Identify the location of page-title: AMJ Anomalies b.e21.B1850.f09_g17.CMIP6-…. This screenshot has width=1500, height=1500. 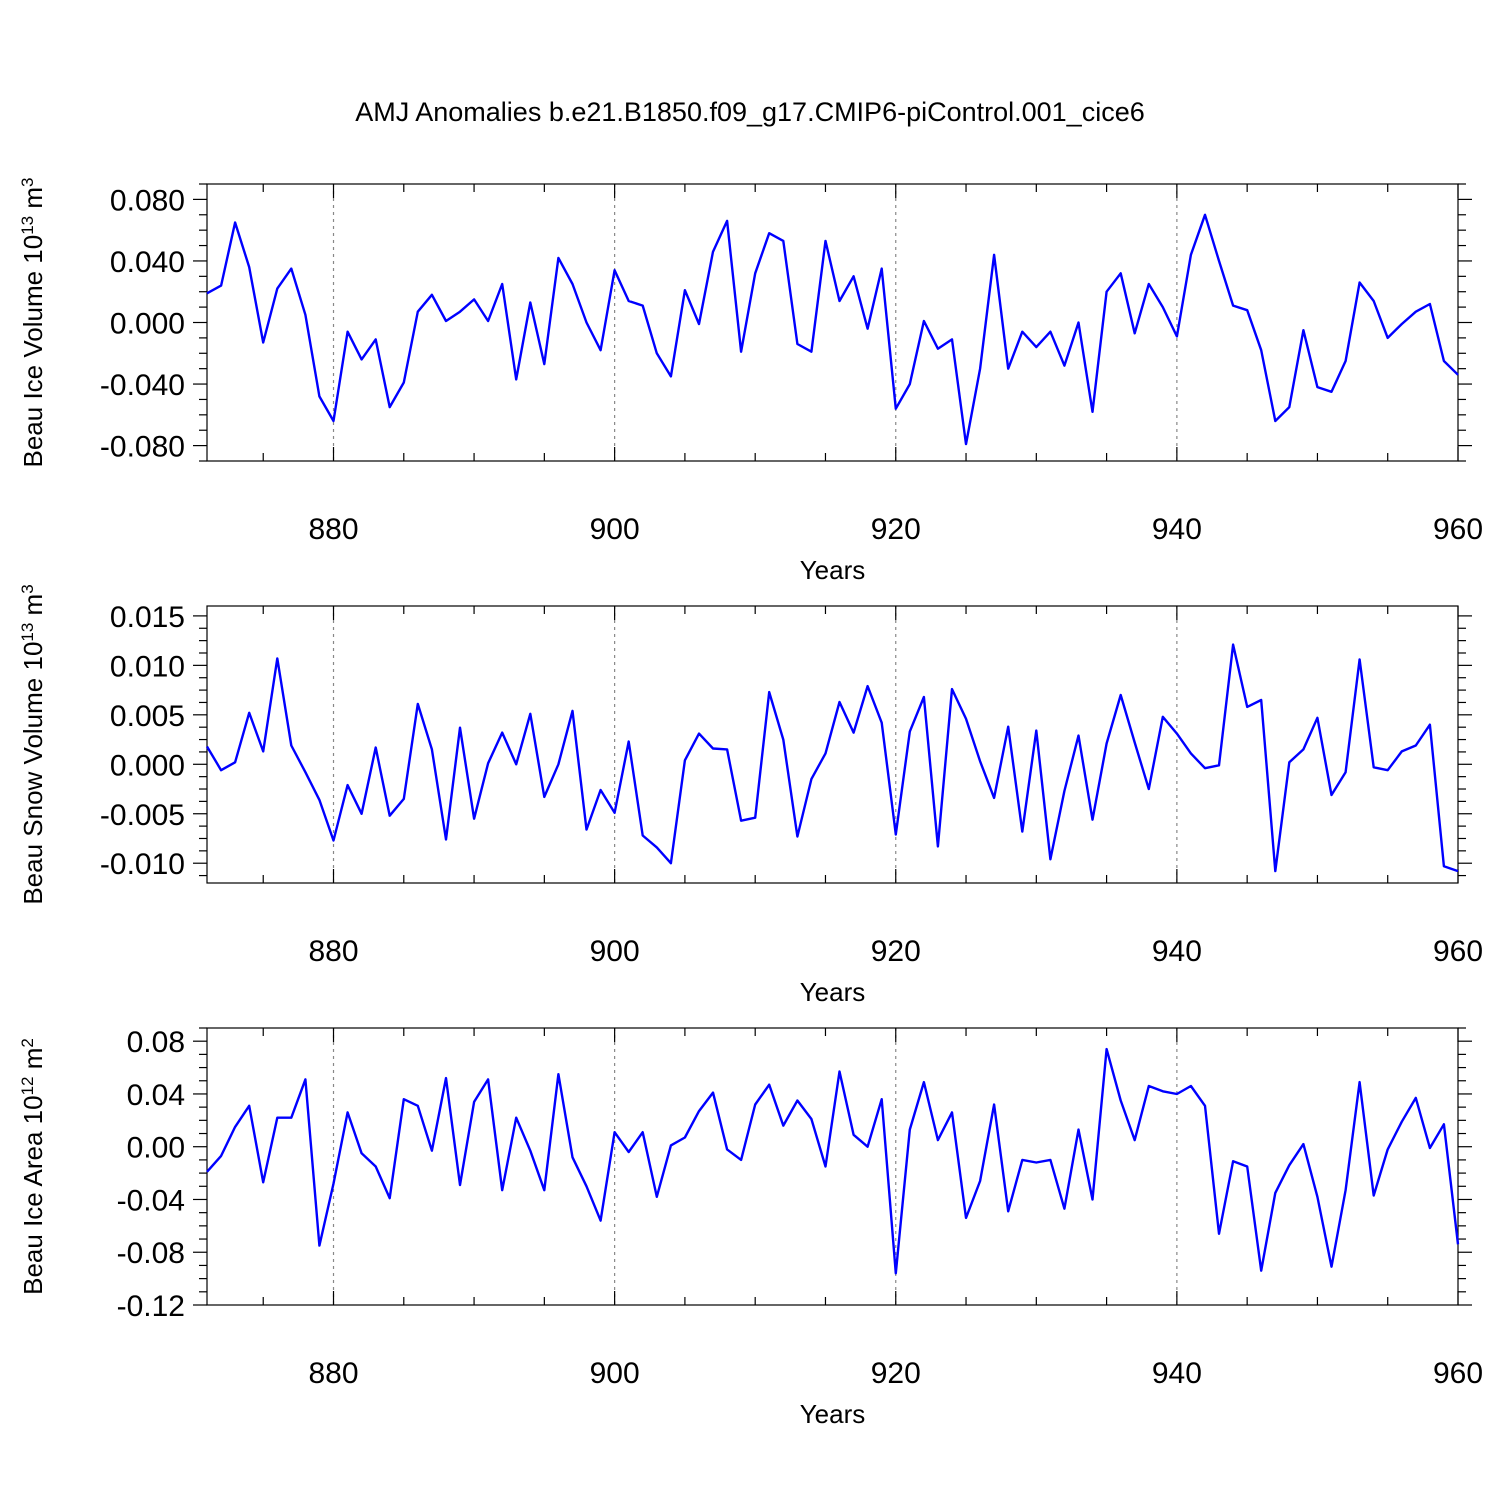
(749, 112).